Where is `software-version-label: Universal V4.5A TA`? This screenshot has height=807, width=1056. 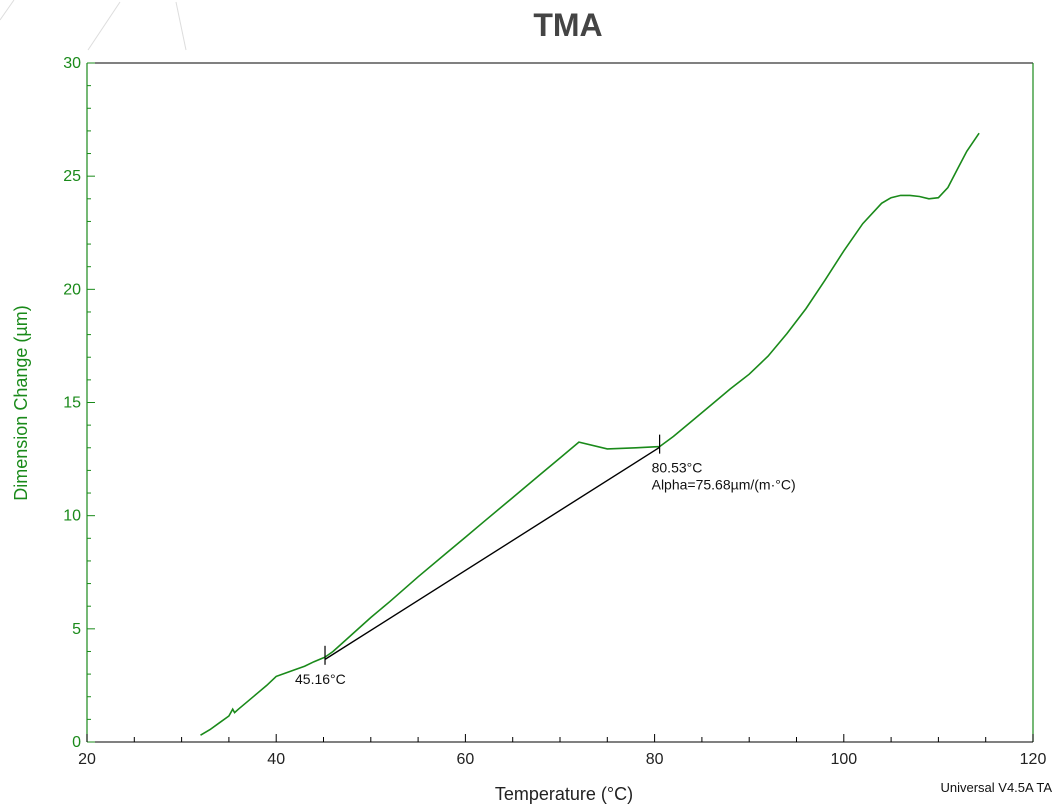
software-version-label: Universal V4.5A TA is located at coordinates (996, 787).